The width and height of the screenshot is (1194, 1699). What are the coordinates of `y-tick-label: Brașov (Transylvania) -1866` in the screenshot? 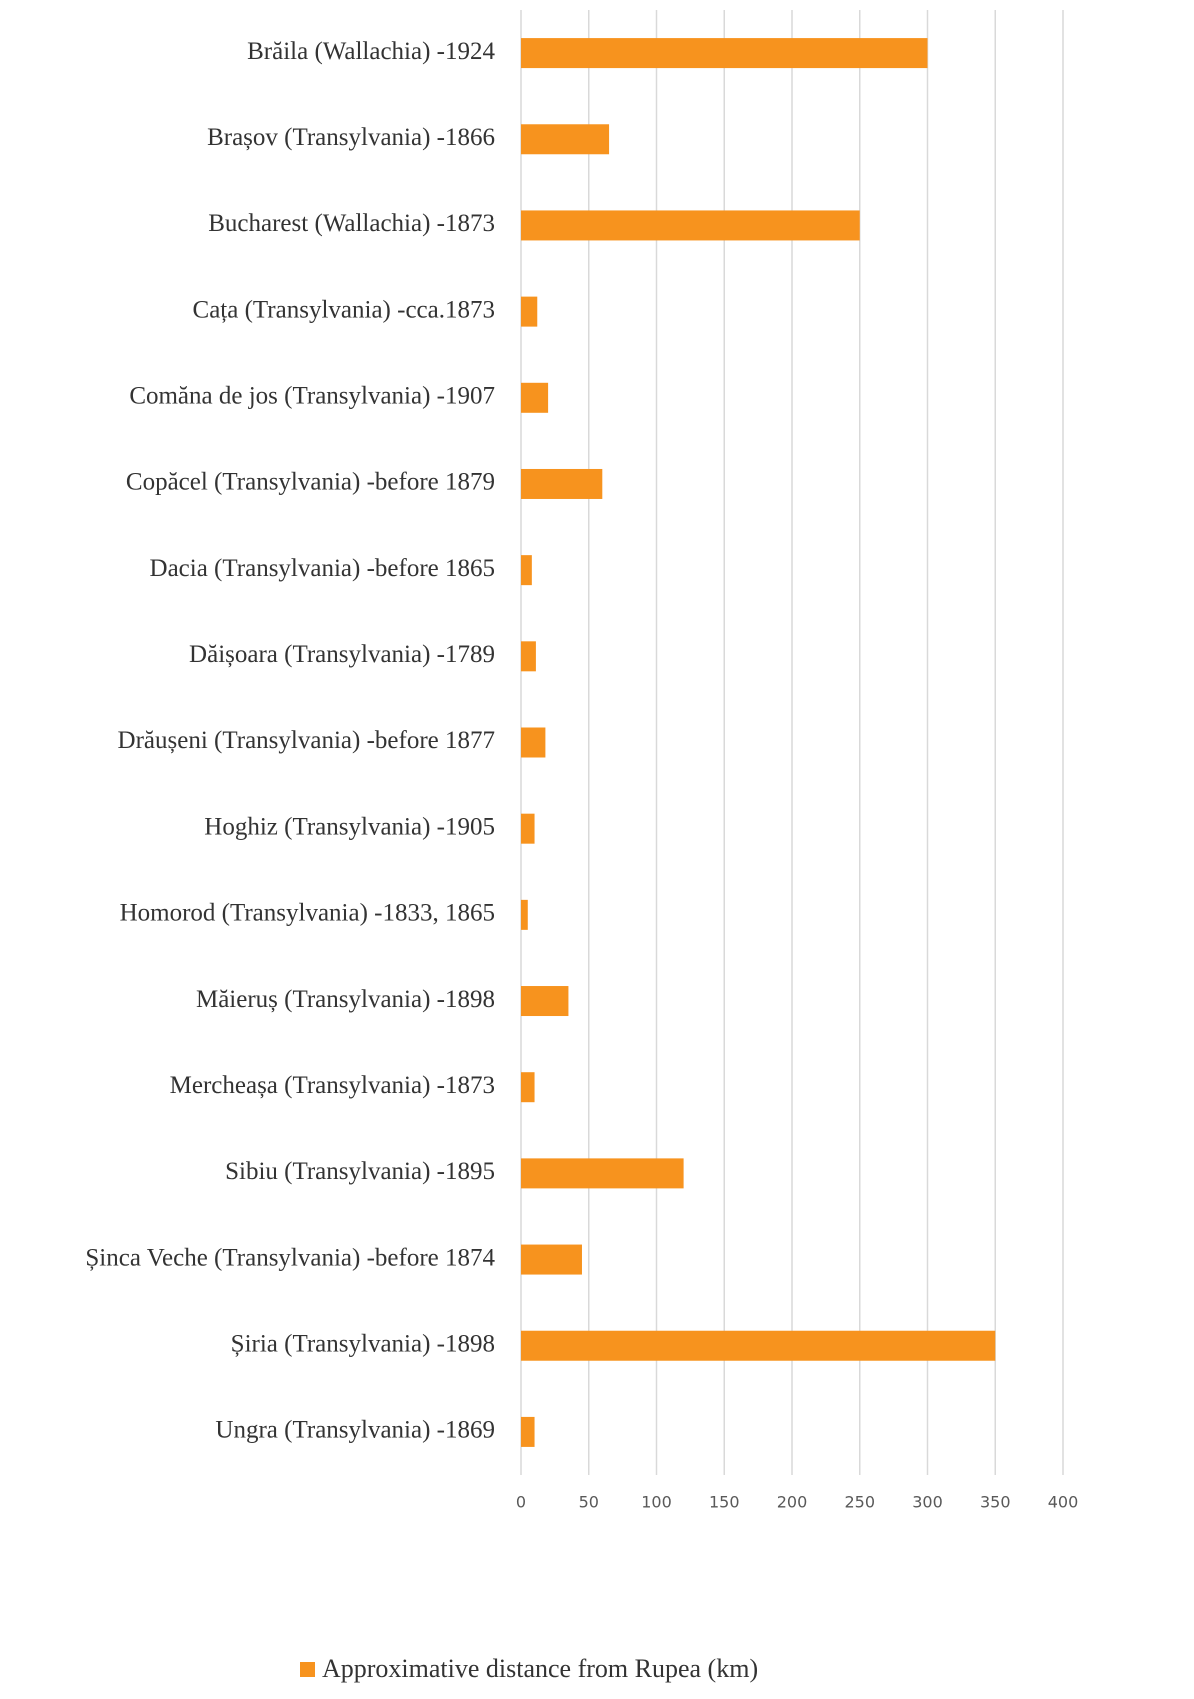 It's located at (351, 137).